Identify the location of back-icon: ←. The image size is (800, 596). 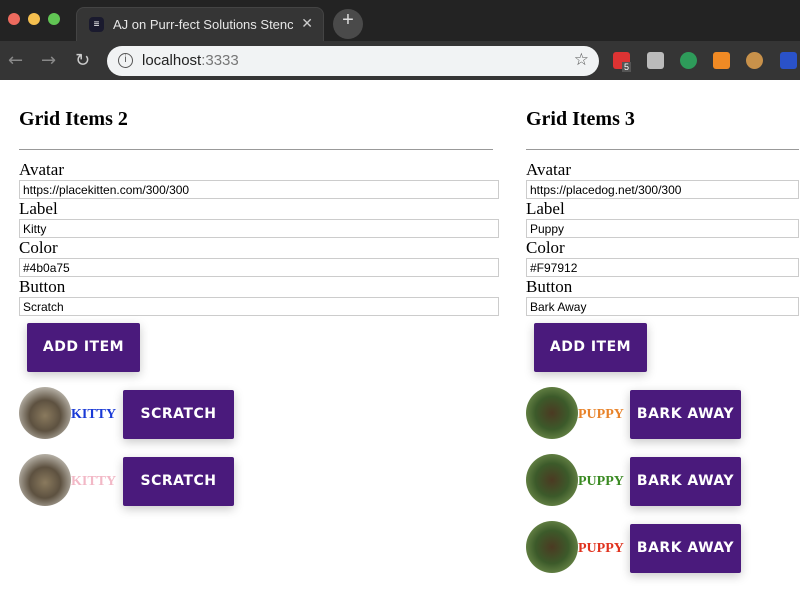
(16, 60).